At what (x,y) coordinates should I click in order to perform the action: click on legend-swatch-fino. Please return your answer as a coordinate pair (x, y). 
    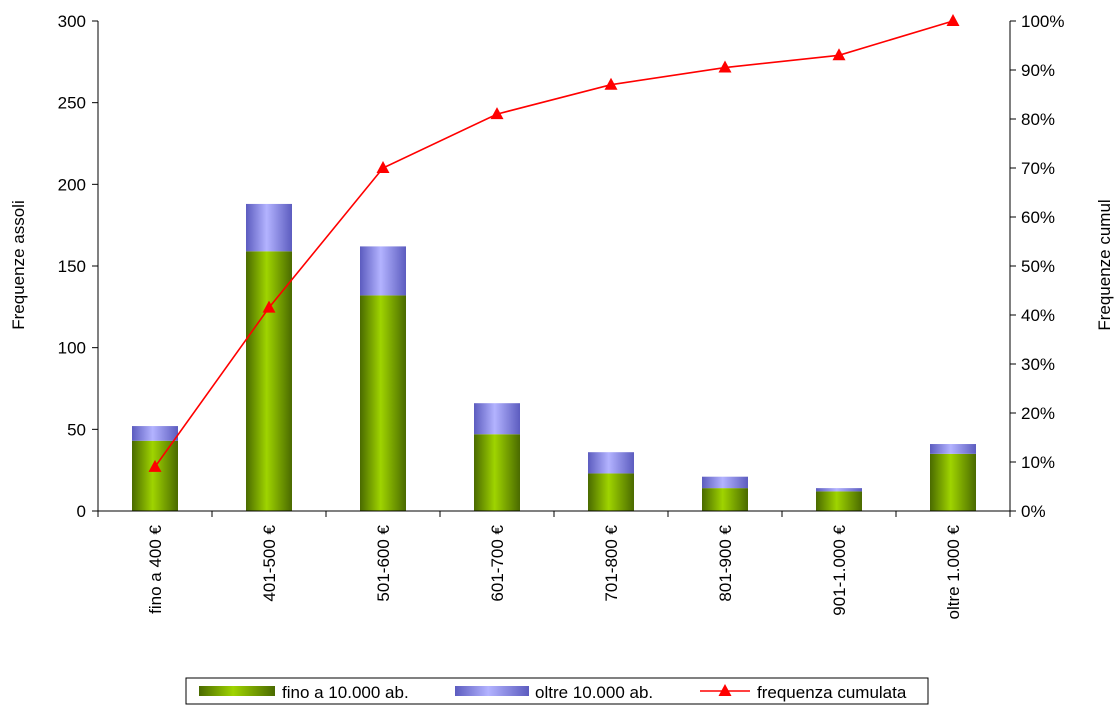
    Looking at the image, I should click on (237, 691).